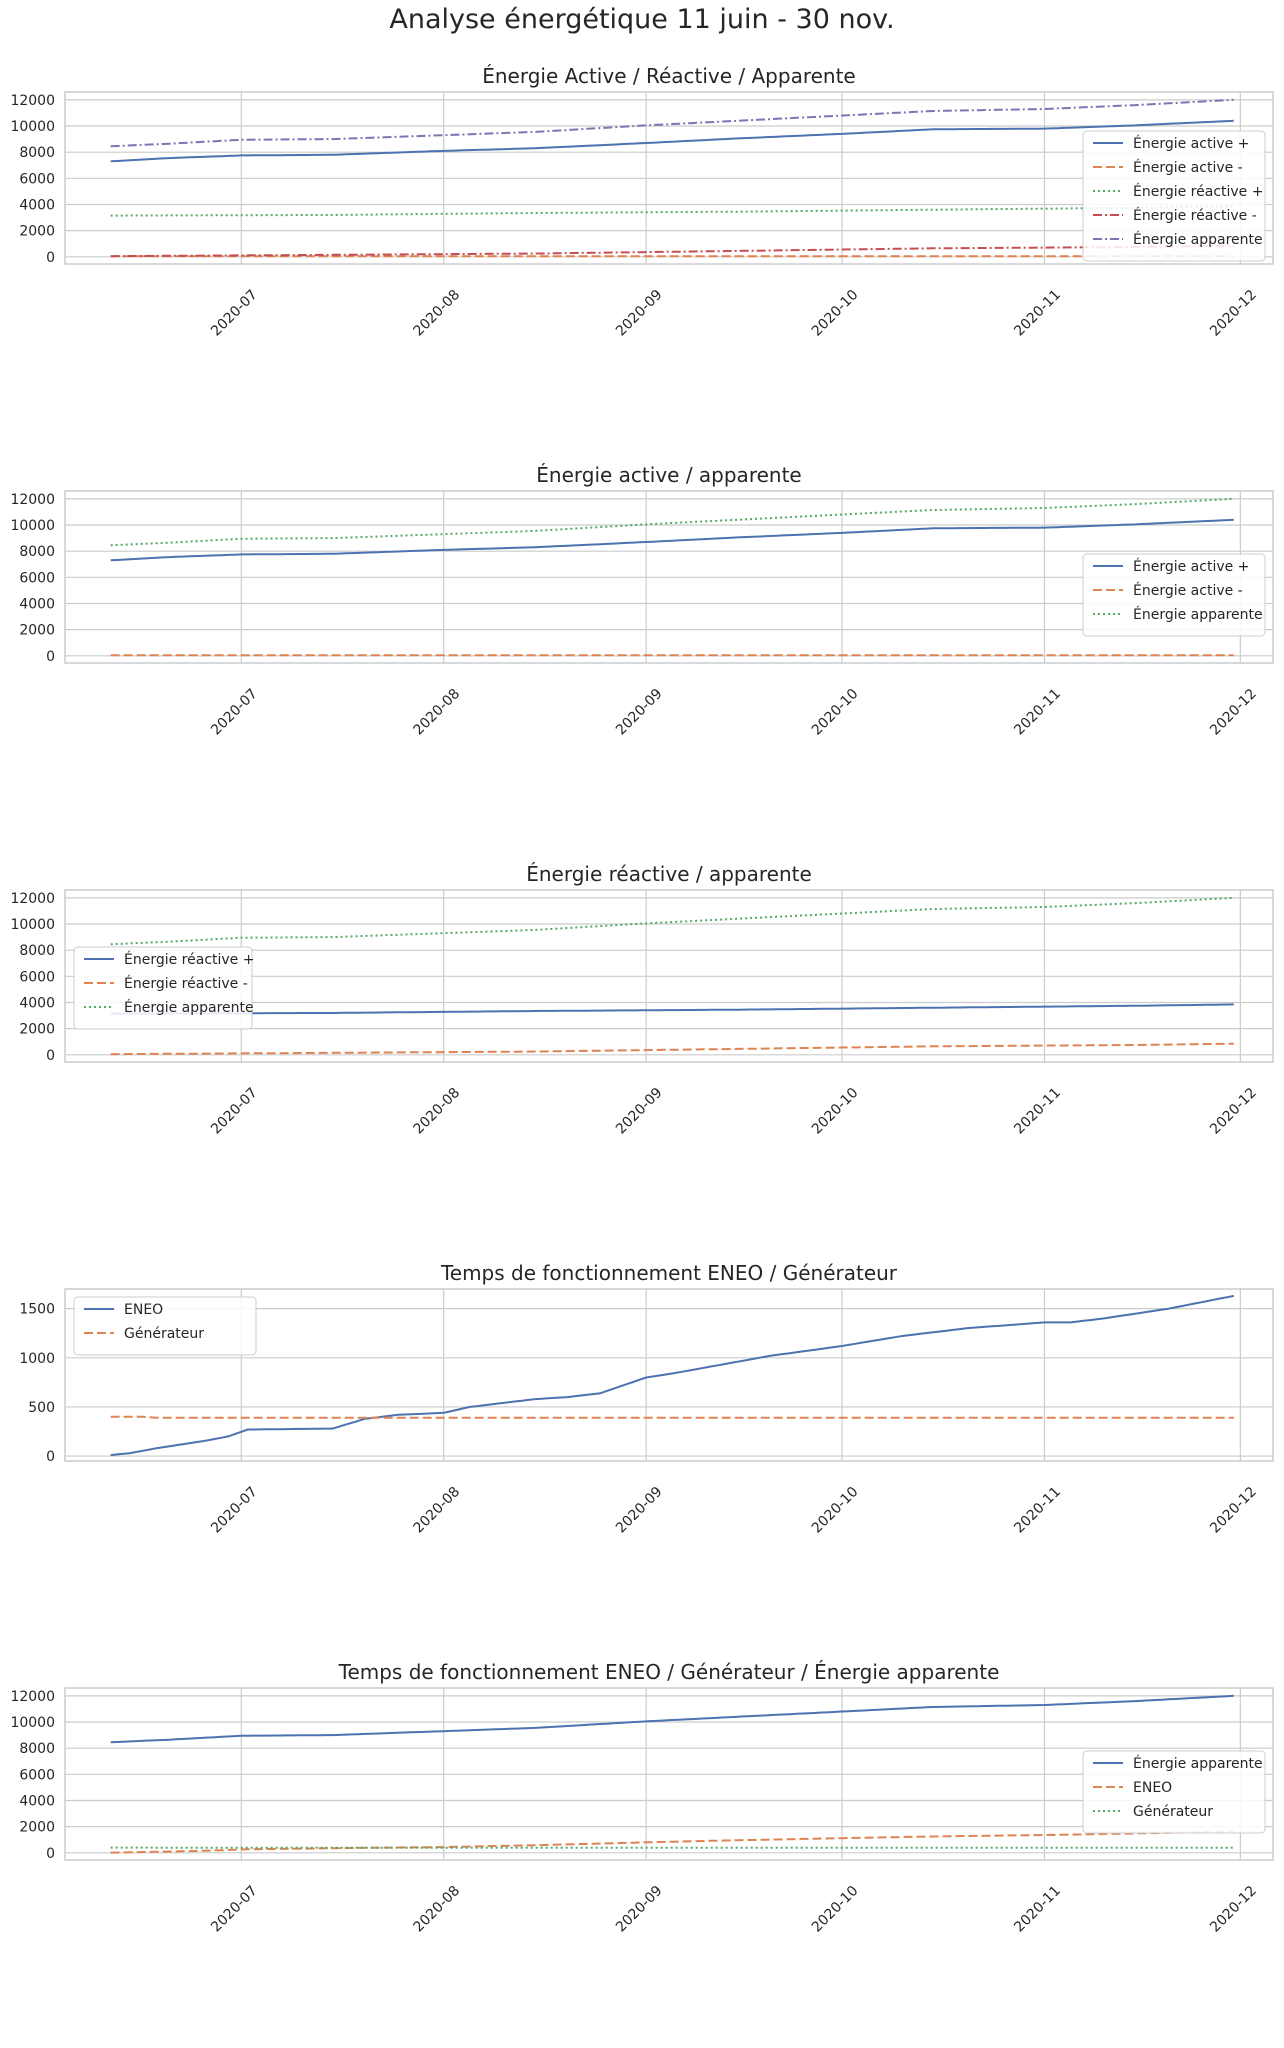 This screenshot has width=1284, height=2048. What do you see at coordinates (189, 959) in the screenshot?
I see `legend-label: Énergie réactive +` at bounding box center [189, 959].